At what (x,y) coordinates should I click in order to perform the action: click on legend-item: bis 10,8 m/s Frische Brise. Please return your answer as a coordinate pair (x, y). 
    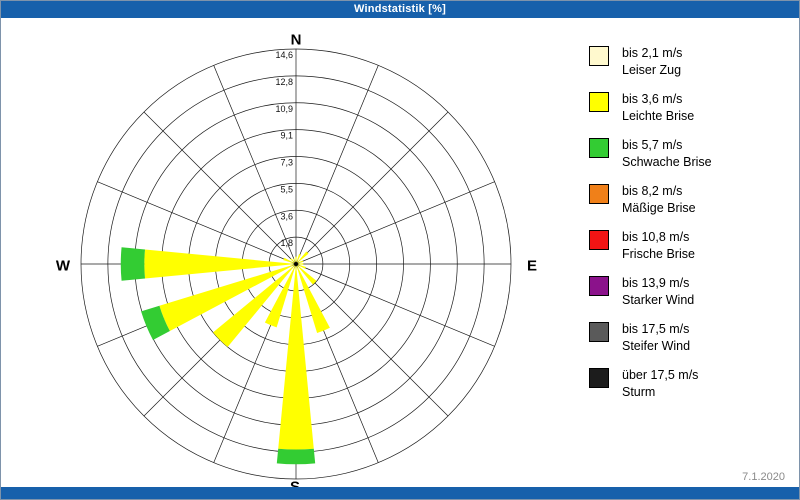
    Looking at the image, I should click on (691, 246).